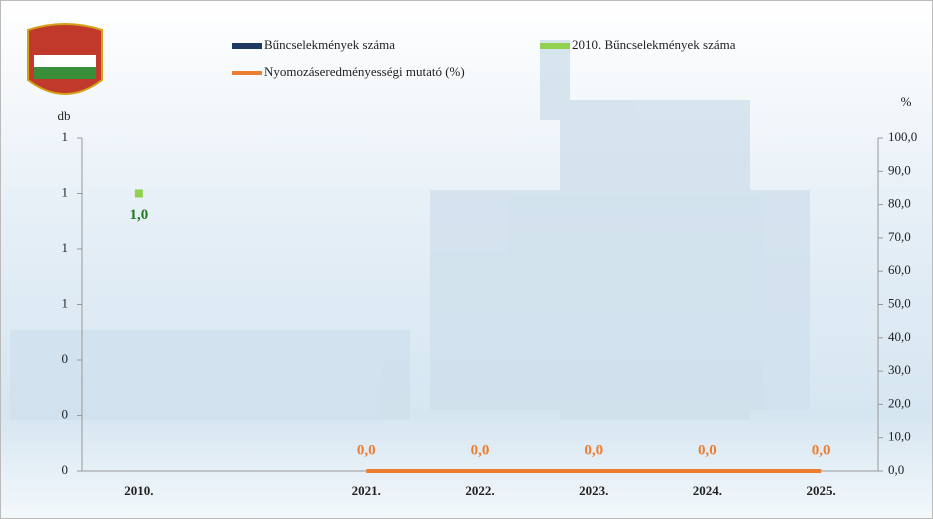 The image size is (933, 519). I want to click on y2-tick-label: 60,0, so click(899, 269).